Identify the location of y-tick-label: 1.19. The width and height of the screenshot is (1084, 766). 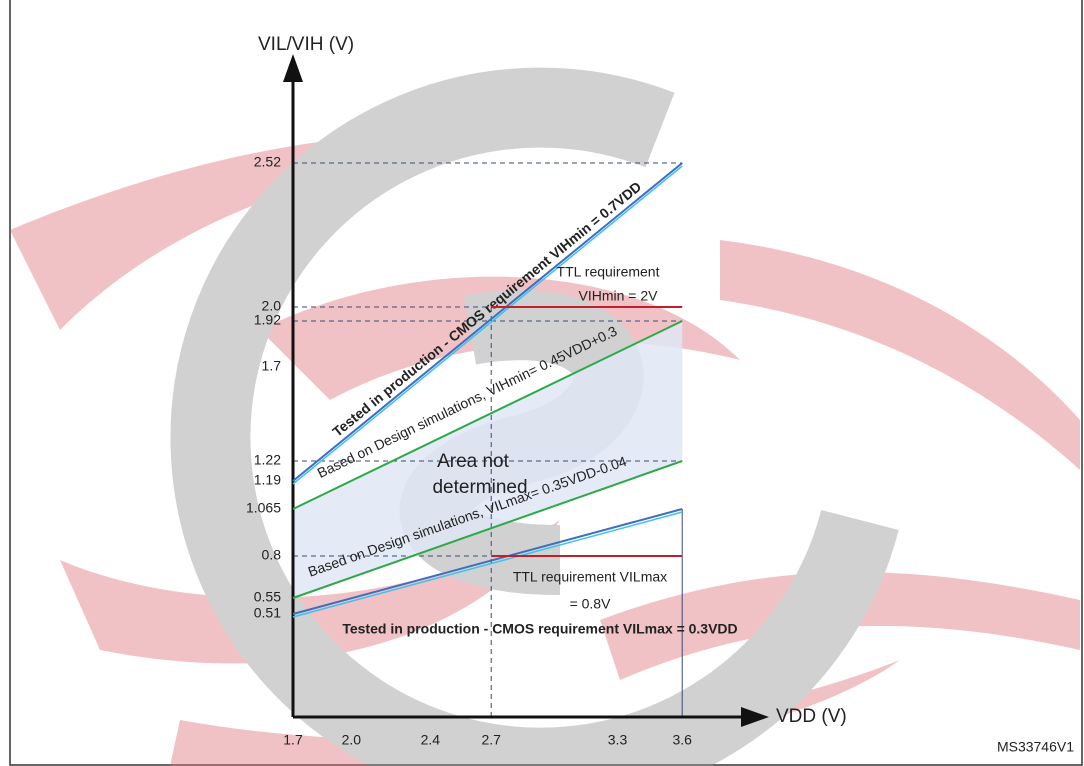
(267, 480).